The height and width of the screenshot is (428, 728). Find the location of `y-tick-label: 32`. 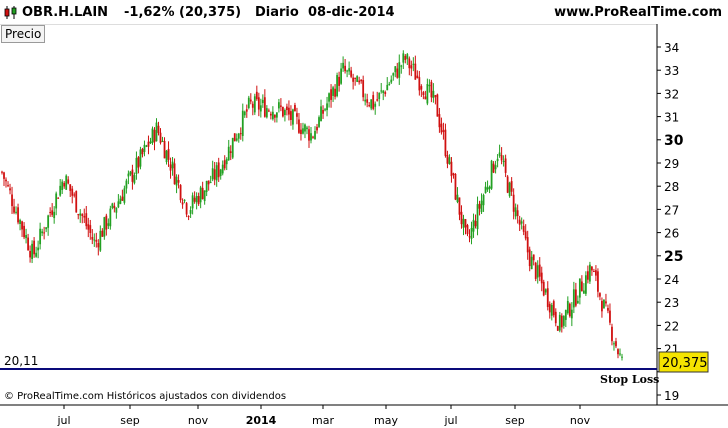

y-tick-label: 32 is located at coordinates (671, 94).